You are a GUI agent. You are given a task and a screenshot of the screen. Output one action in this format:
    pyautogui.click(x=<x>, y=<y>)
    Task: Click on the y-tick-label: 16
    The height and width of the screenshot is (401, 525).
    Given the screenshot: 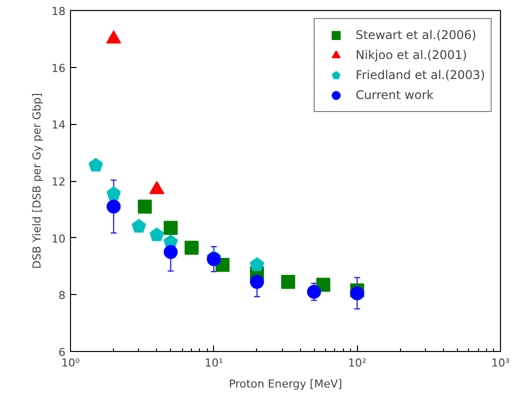 What is the action you would take?
    pyautogui.click(x=59, y=68)
    